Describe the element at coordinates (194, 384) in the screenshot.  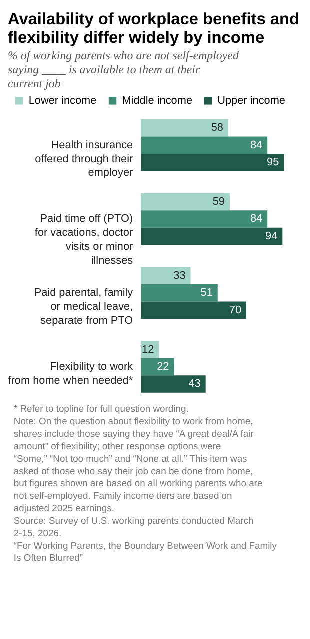
I see `data-label: 43` at that location.